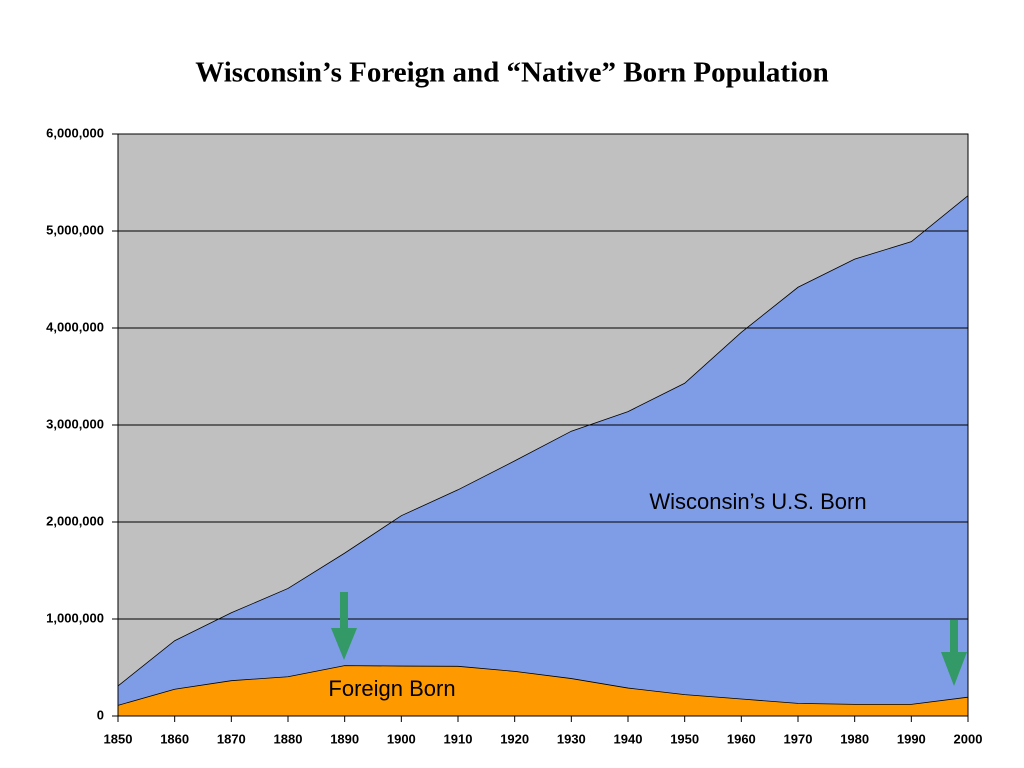 The width and height of the screenshot is (1024, 768). Describe the element at coordinates (75, 617) in the screenshot. I see `y-tick-label: 1,000,000` at that location.